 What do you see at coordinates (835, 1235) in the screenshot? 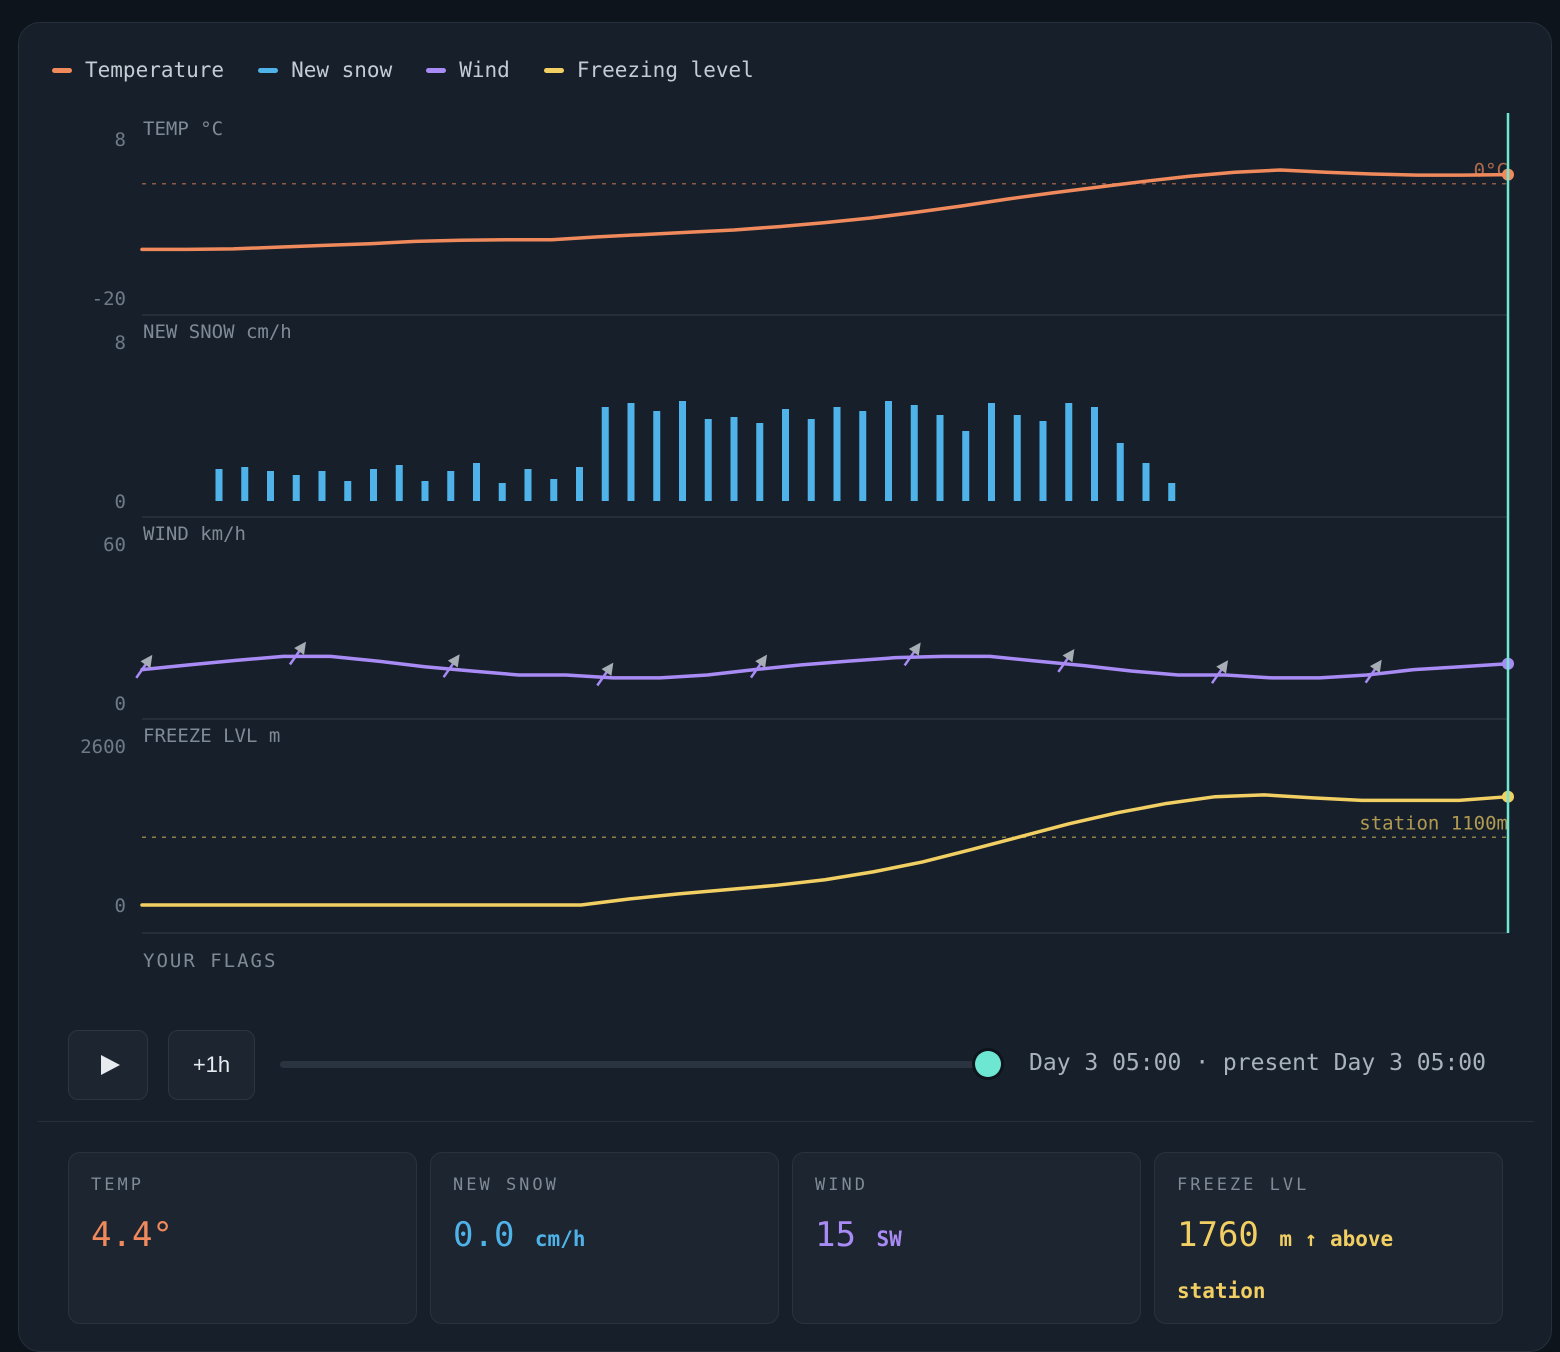
I see `wind-value: 15` at bounding box center [835, 1235].